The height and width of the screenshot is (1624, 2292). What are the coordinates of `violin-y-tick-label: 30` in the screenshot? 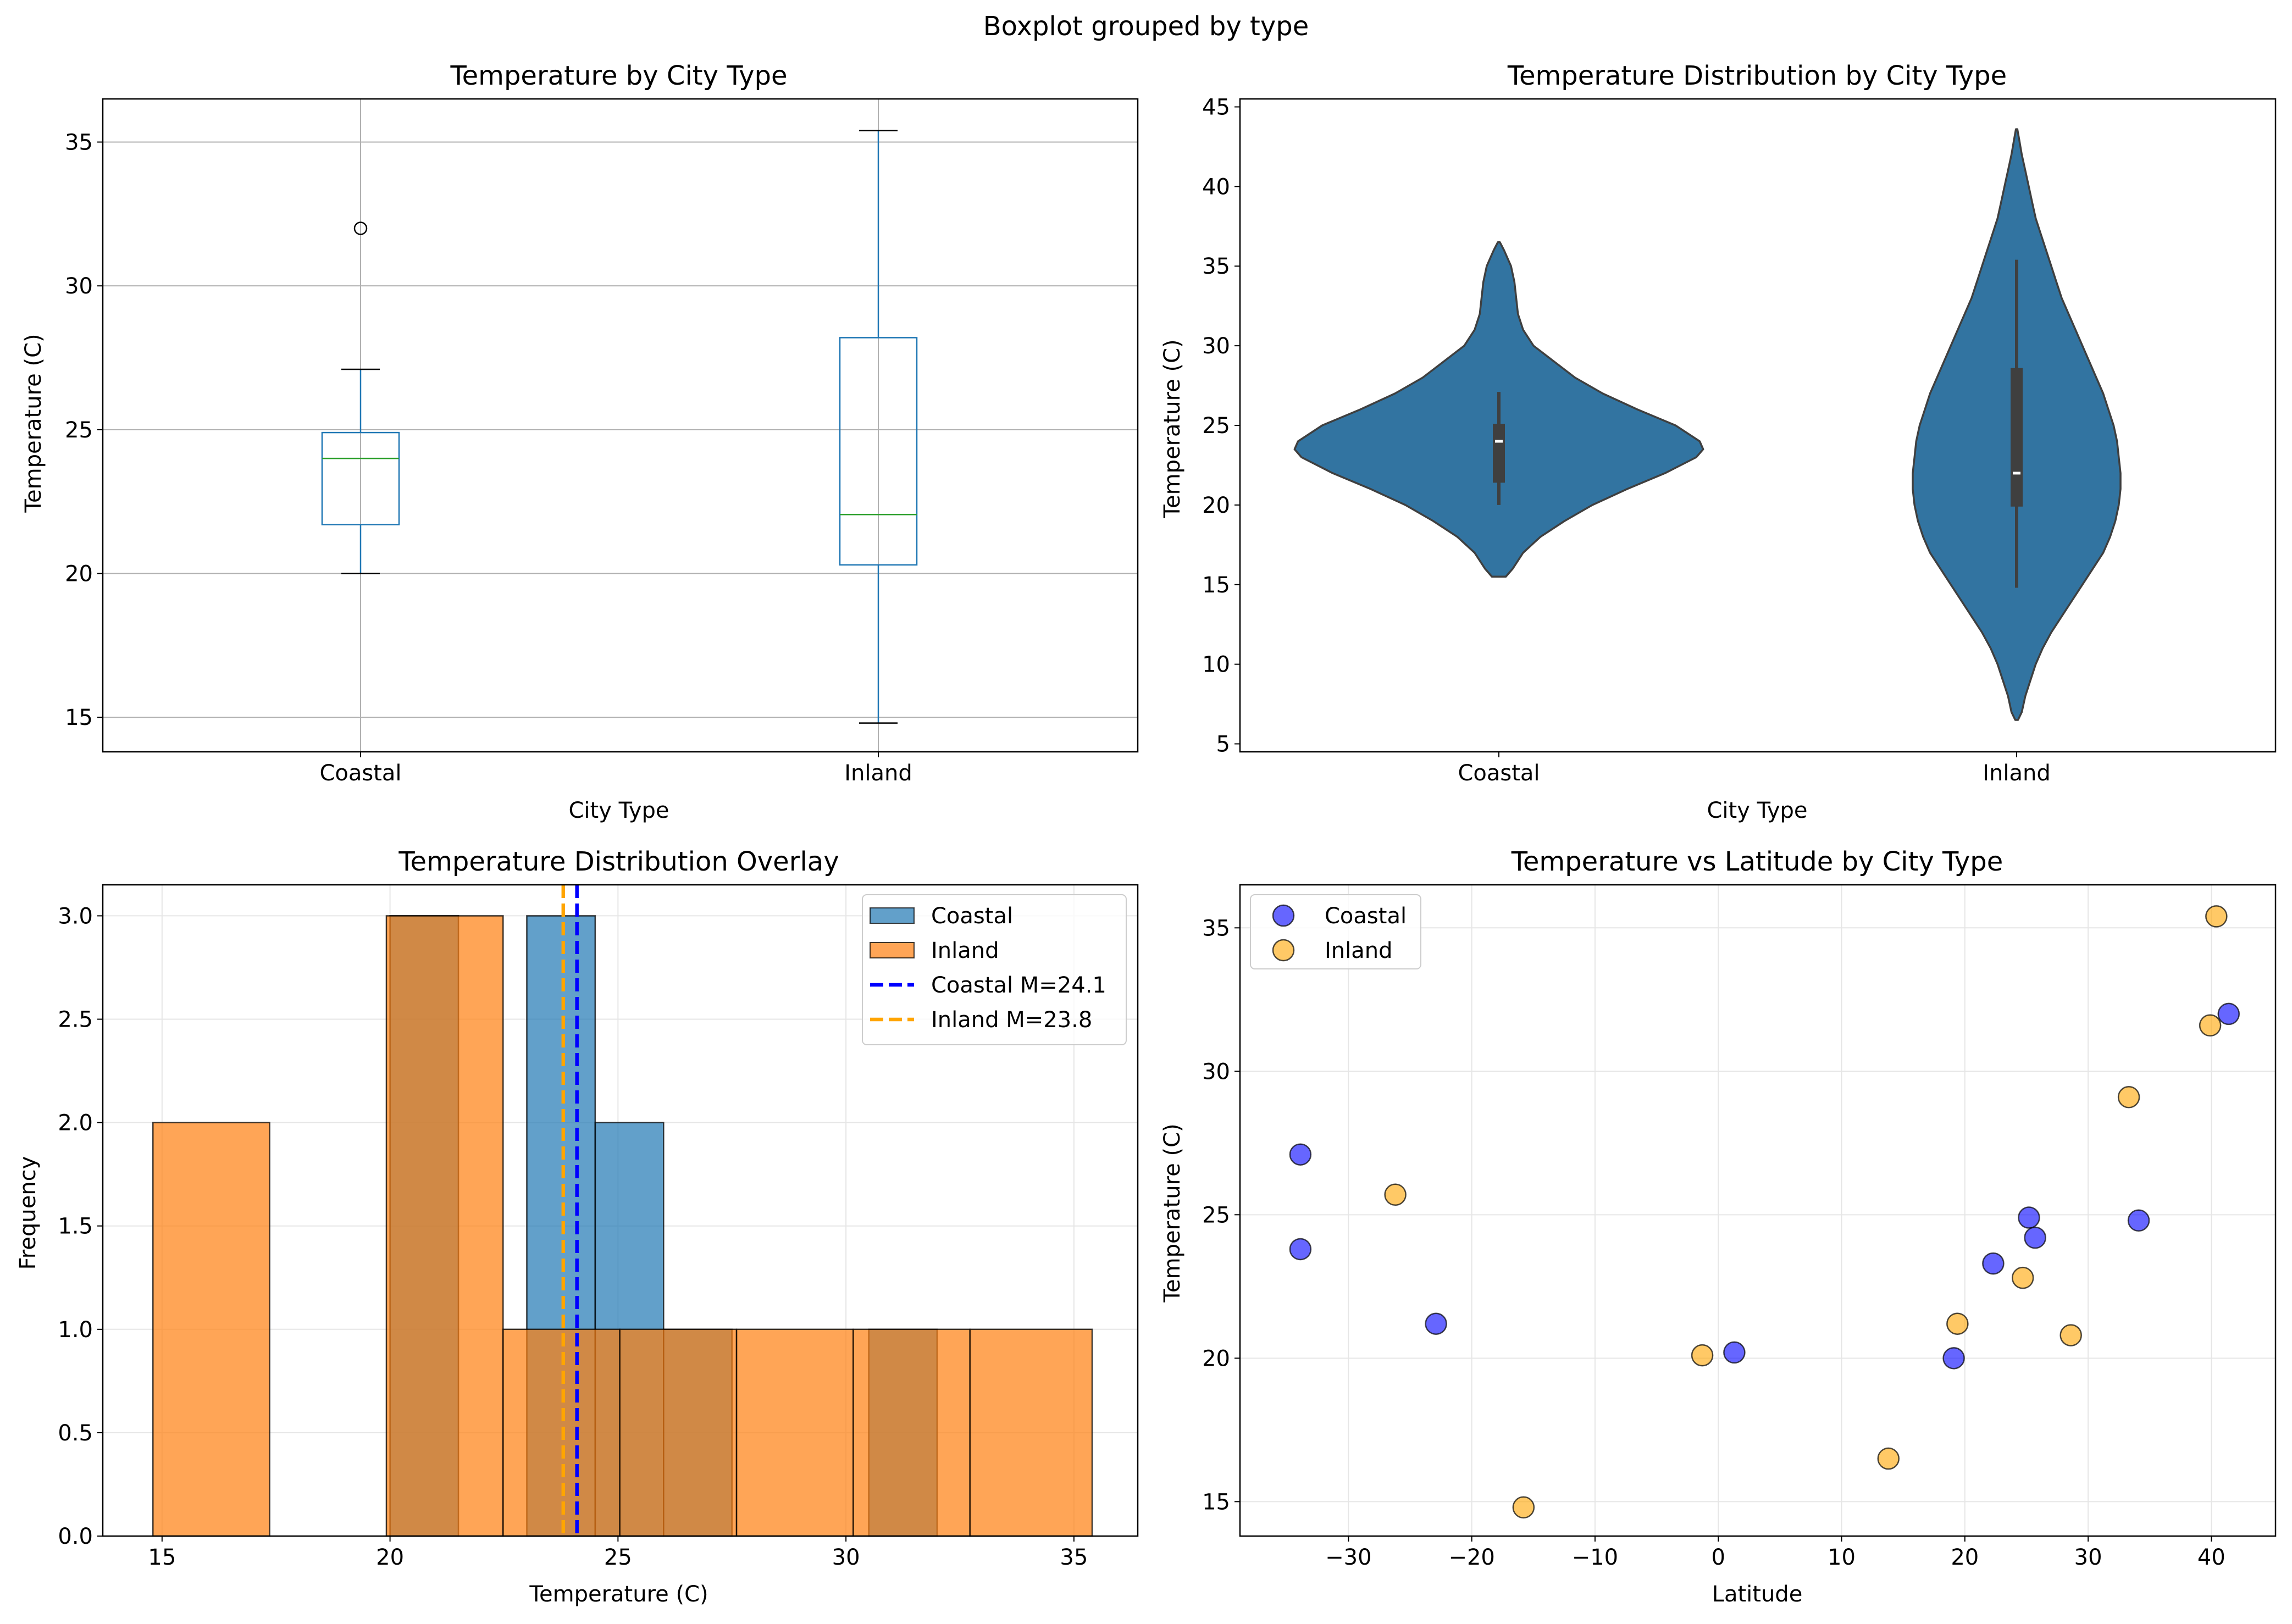 It's located at (1216, 346).